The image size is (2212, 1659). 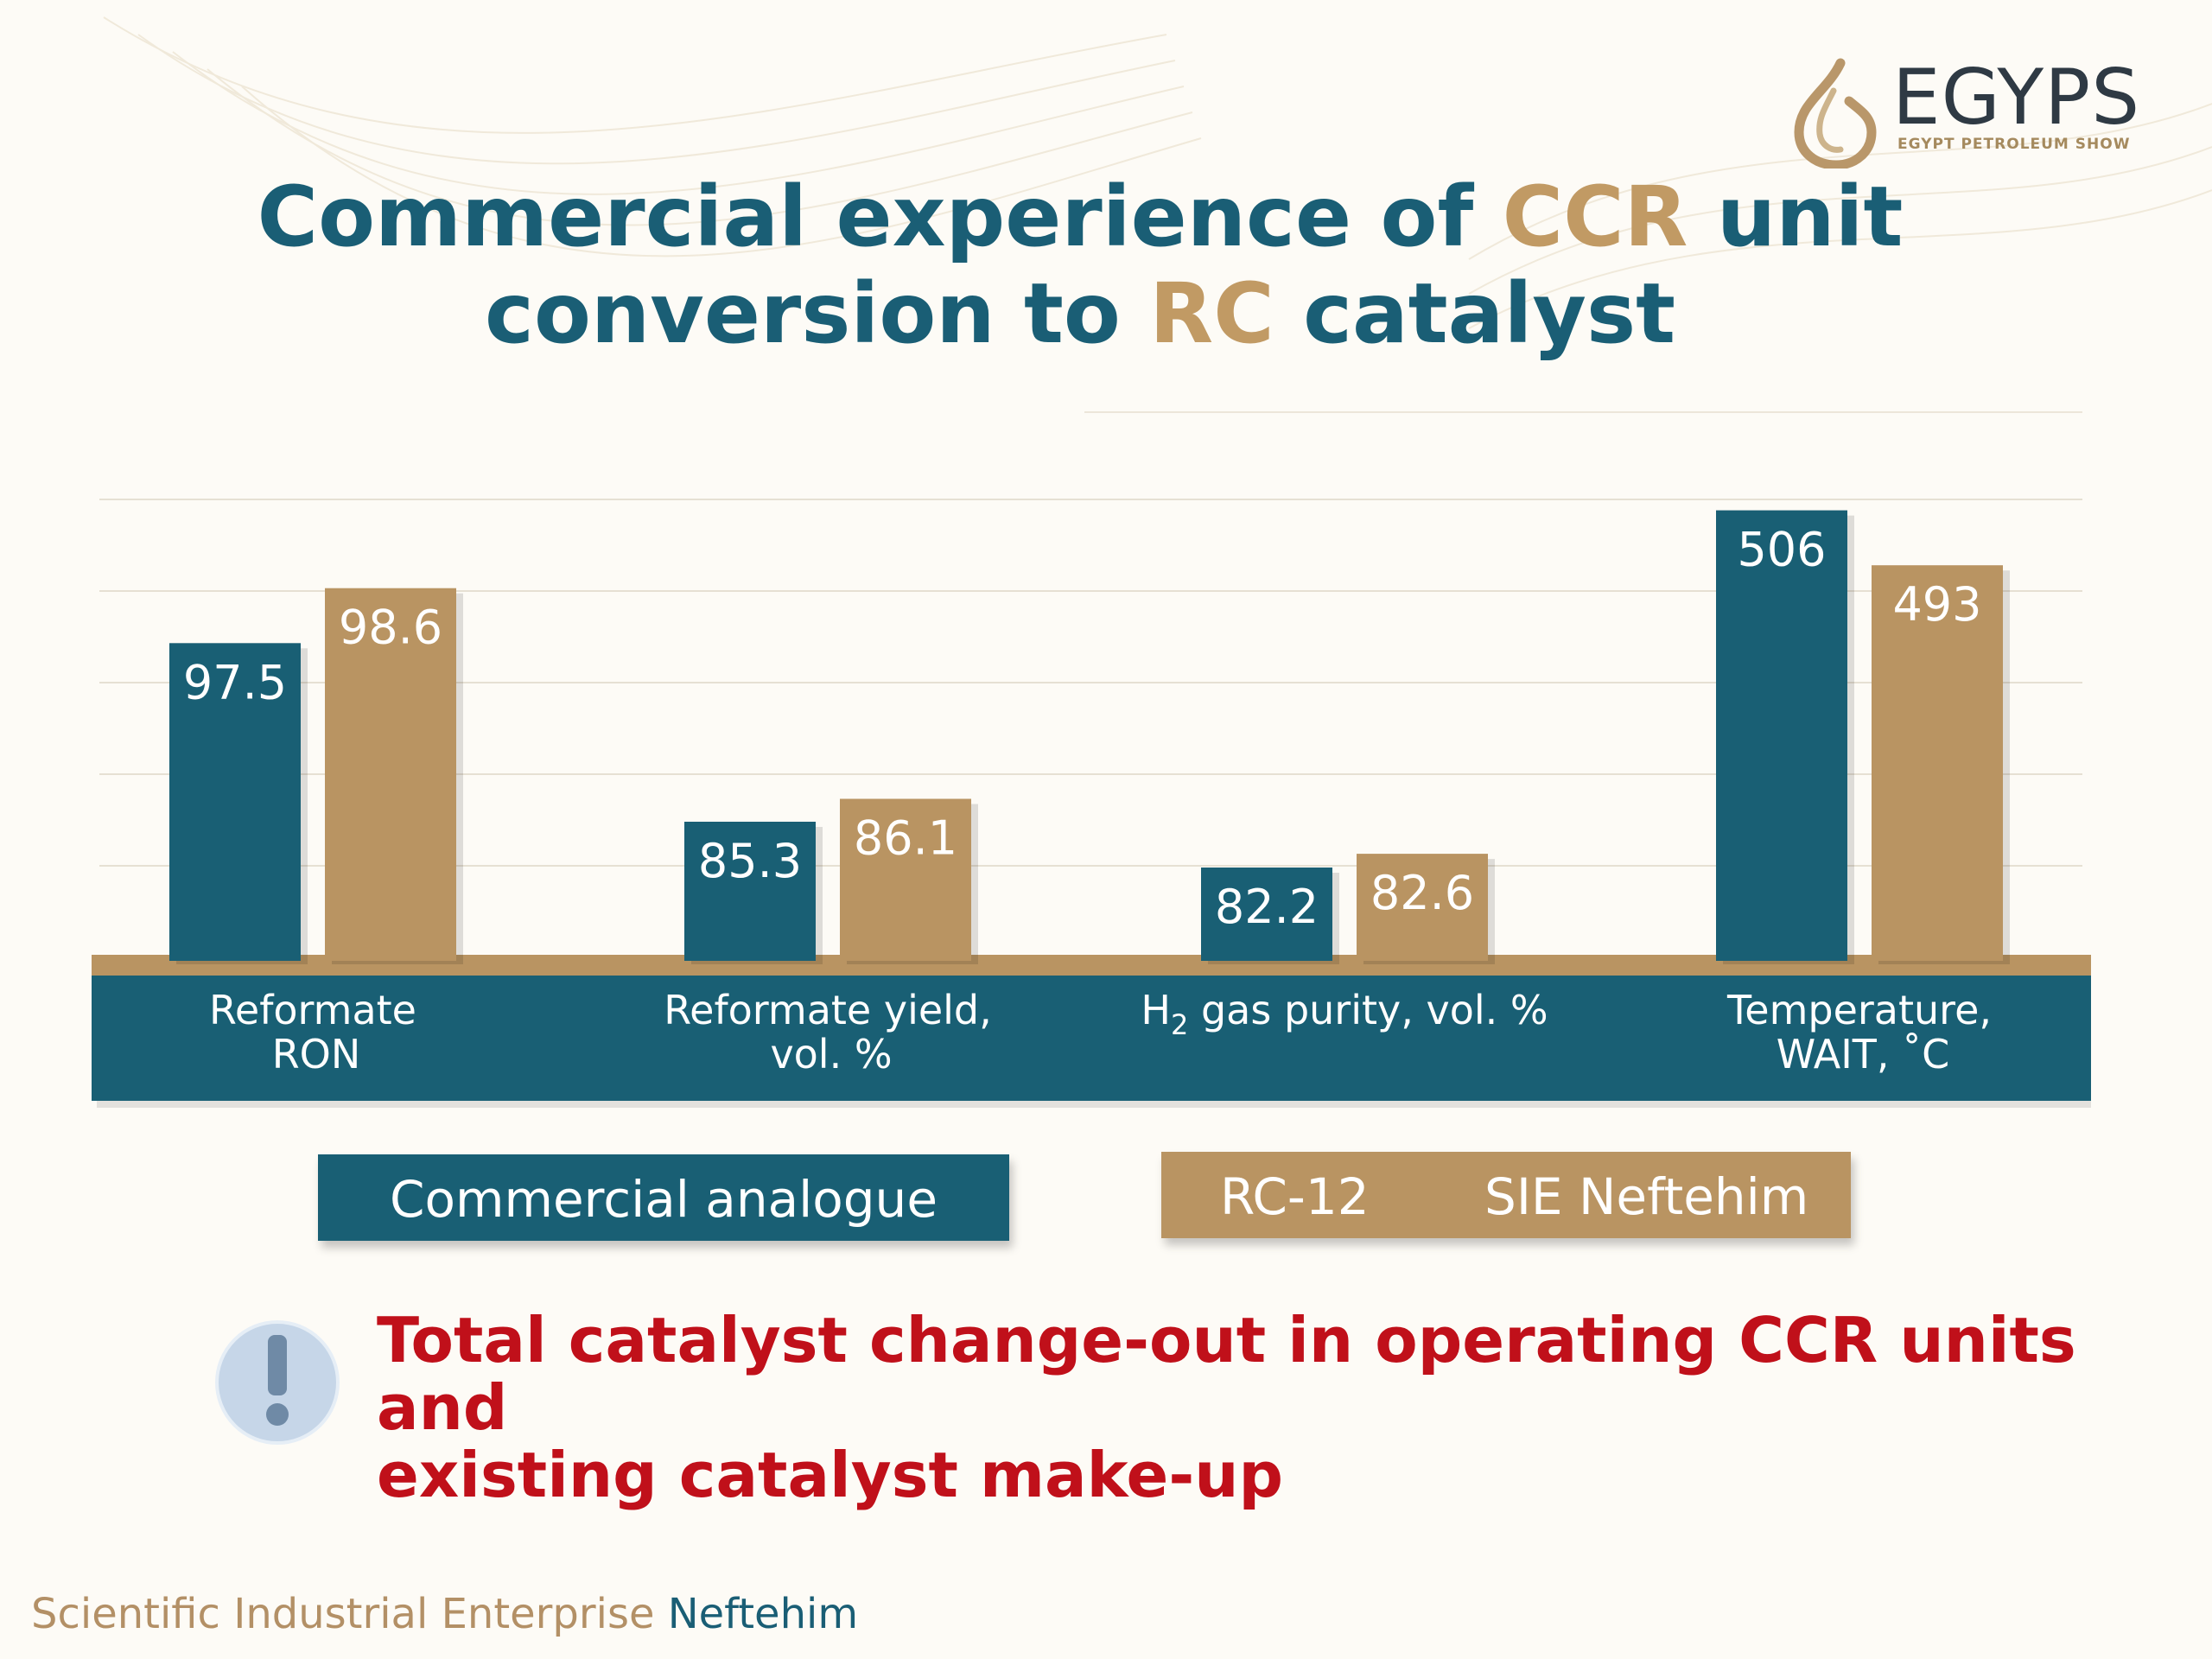 What do you see at coordinates (1211, 313) in the screenshot?
I see `title-highlight-rc: RC` at bounding box center [1211, 313].